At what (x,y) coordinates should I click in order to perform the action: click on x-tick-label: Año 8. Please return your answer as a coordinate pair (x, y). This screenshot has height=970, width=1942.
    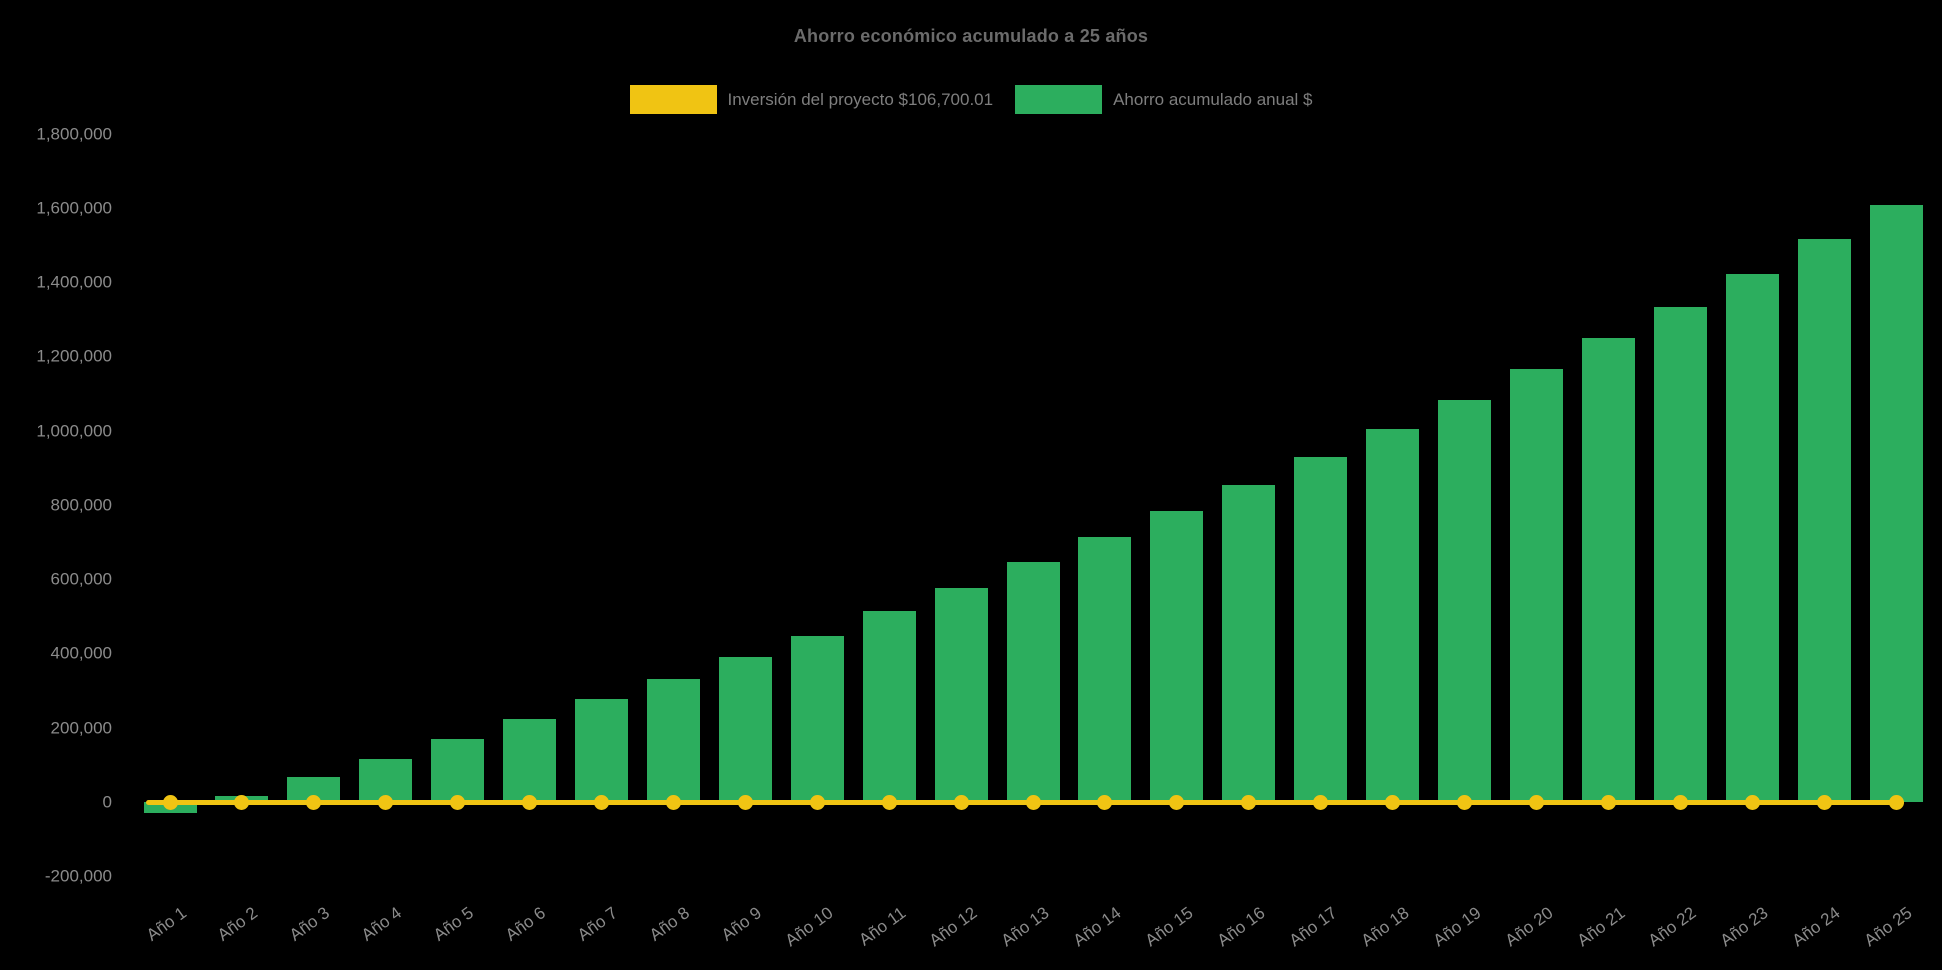
    Looking at the image, I should click on (669, 924).